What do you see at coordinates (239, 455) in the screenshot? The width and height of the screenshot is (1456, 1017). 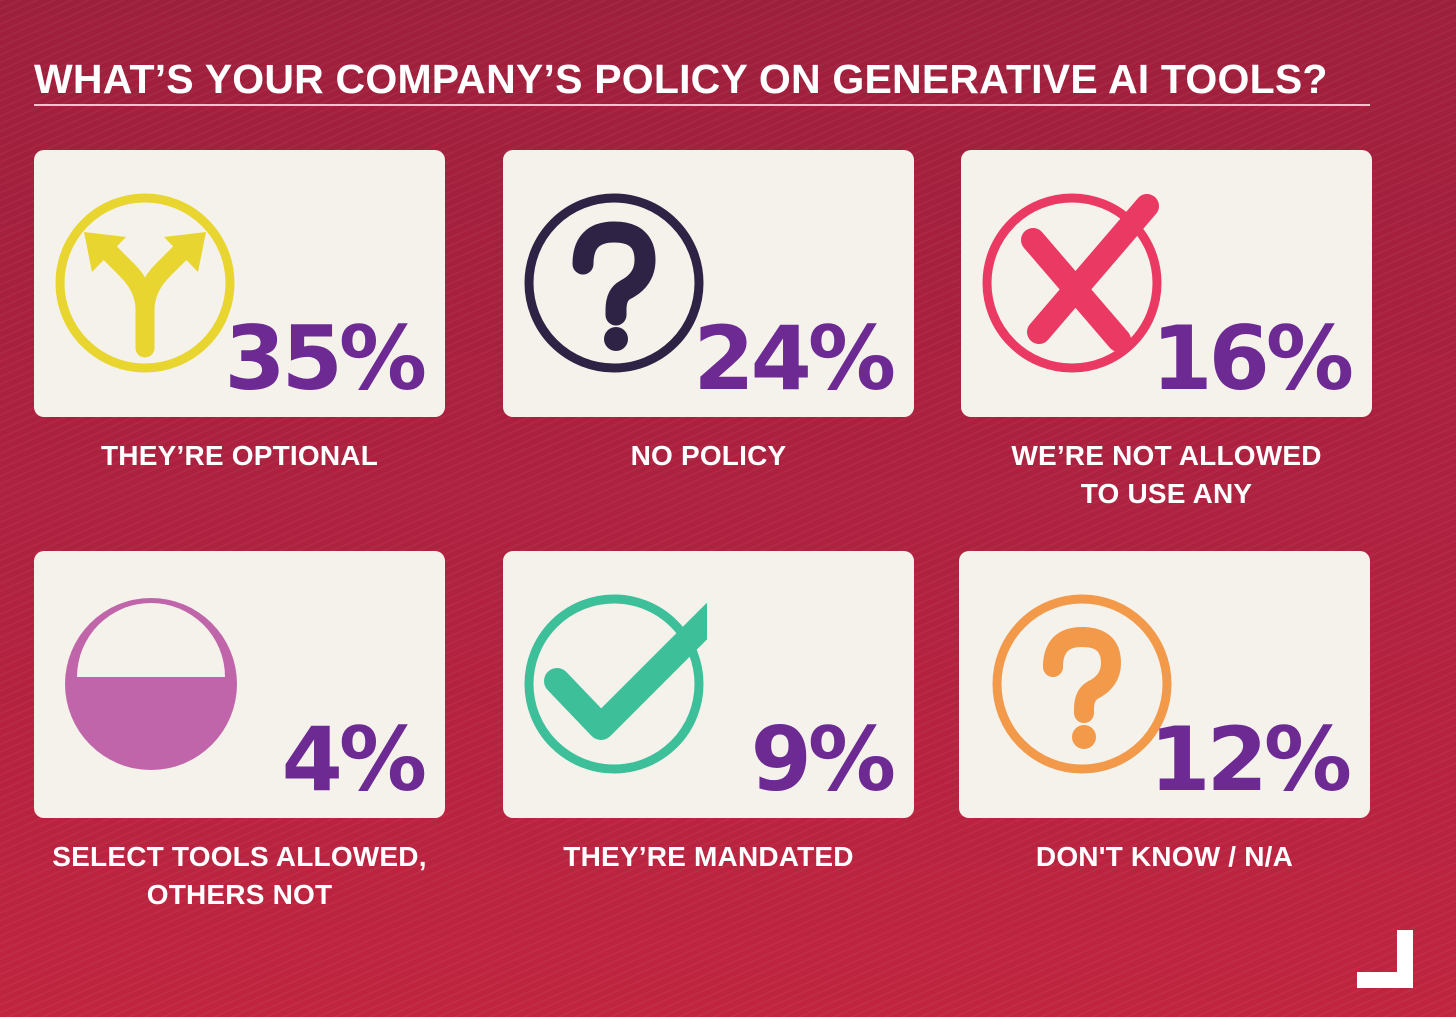 I see `category-label: THEY’RE OPTIONAL` at bounding box center [239, 455].